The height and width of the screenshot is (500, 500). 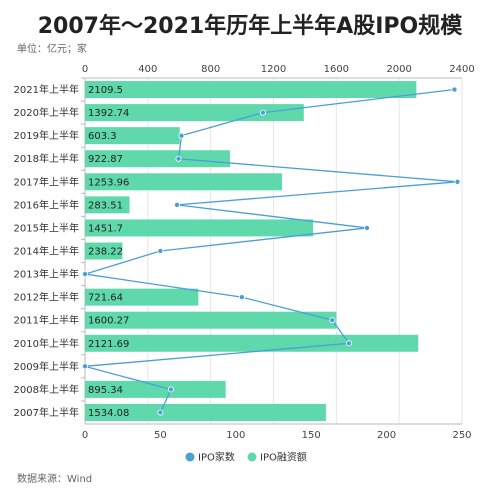 I want to click on bar-value-label: 721.64, so click(x=105, y=298).